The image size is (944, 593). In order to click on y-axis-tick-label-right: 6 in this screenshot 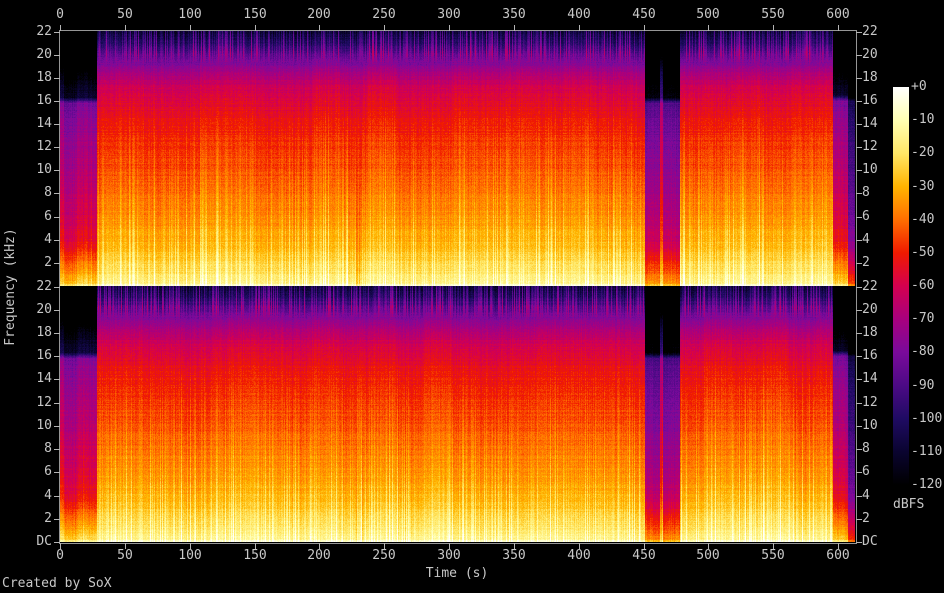, I will do `click(866, 216)`.